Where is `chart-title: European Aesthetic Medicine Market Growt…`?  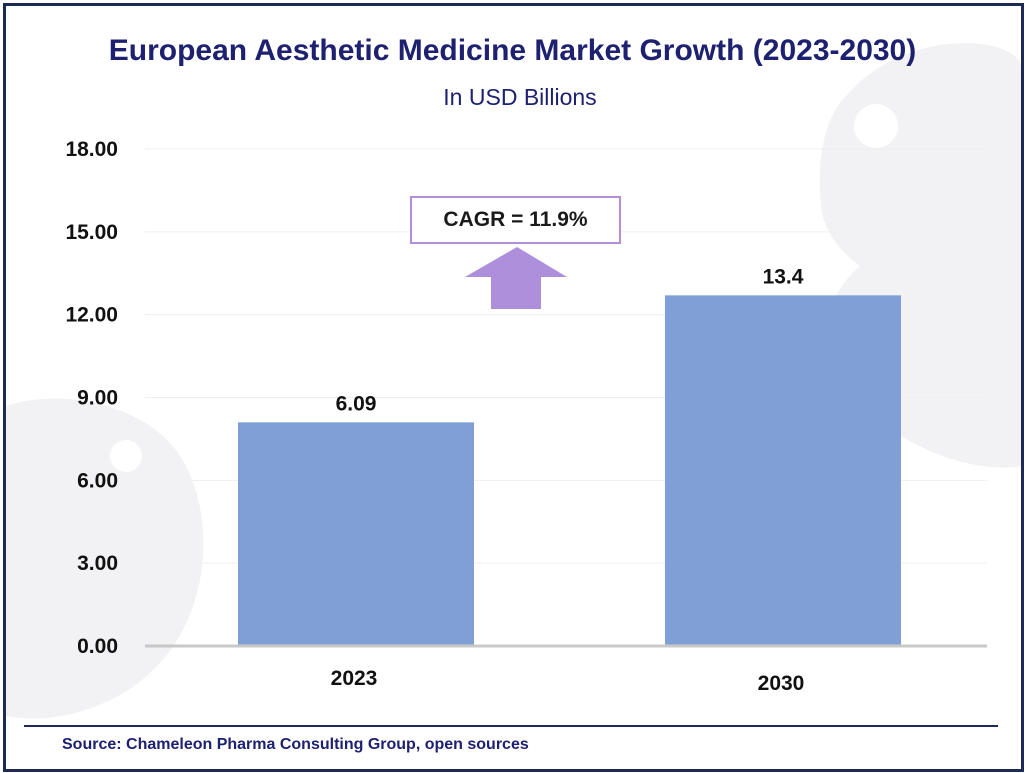
chart-title: European Aesthetic Medicine Market Growt… is located at coordinates (512, 50).